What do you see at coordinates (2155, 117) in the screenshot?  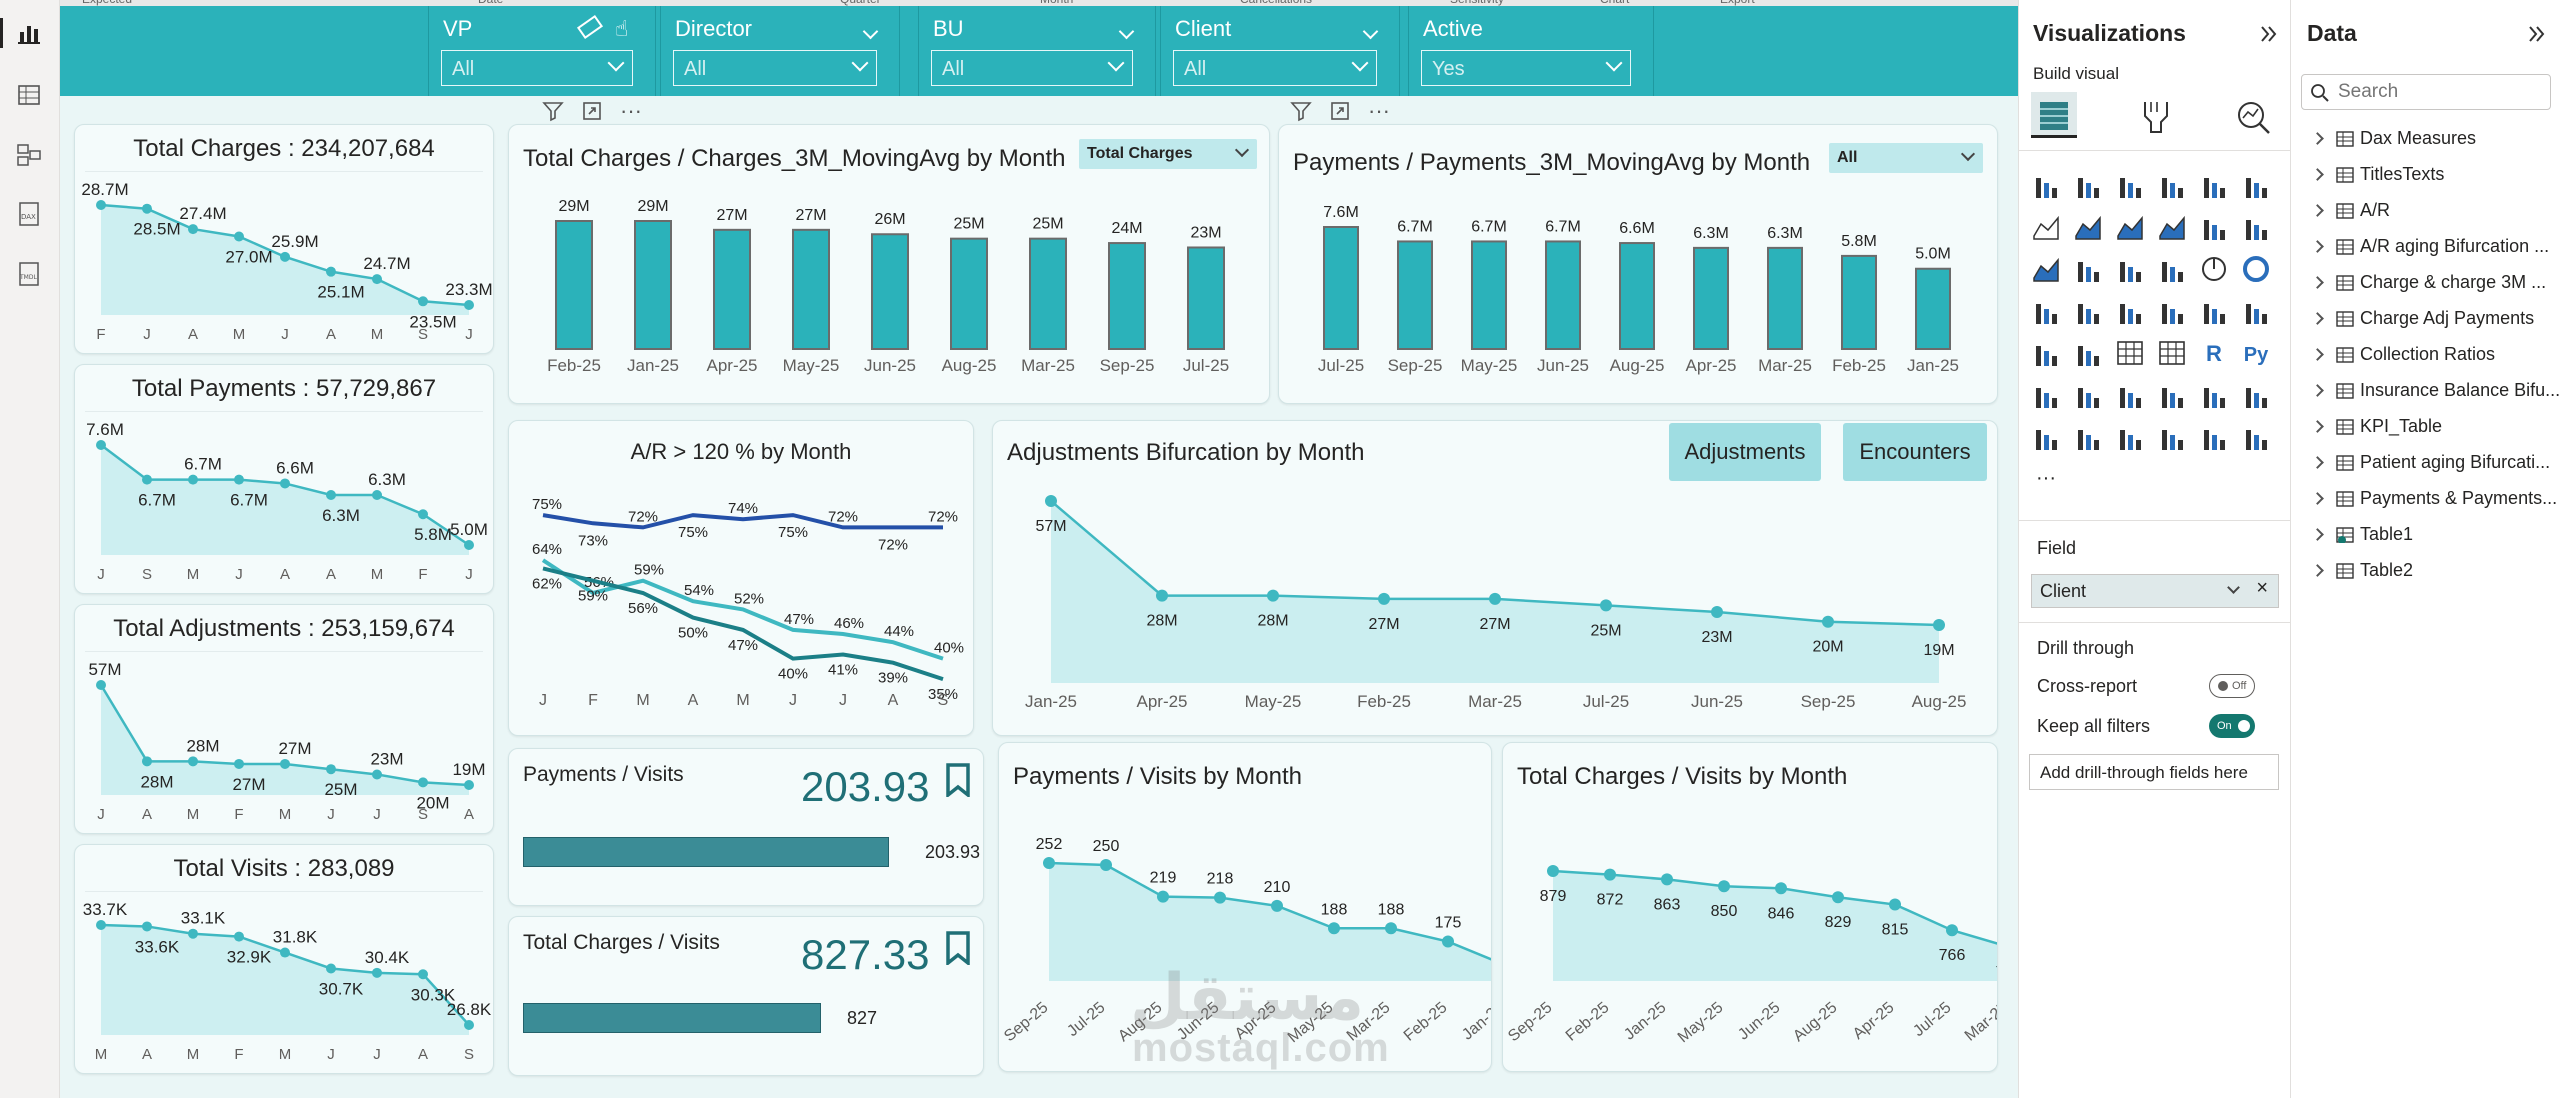 I see `format-visual-icon` at bounding box center [2155, 117].